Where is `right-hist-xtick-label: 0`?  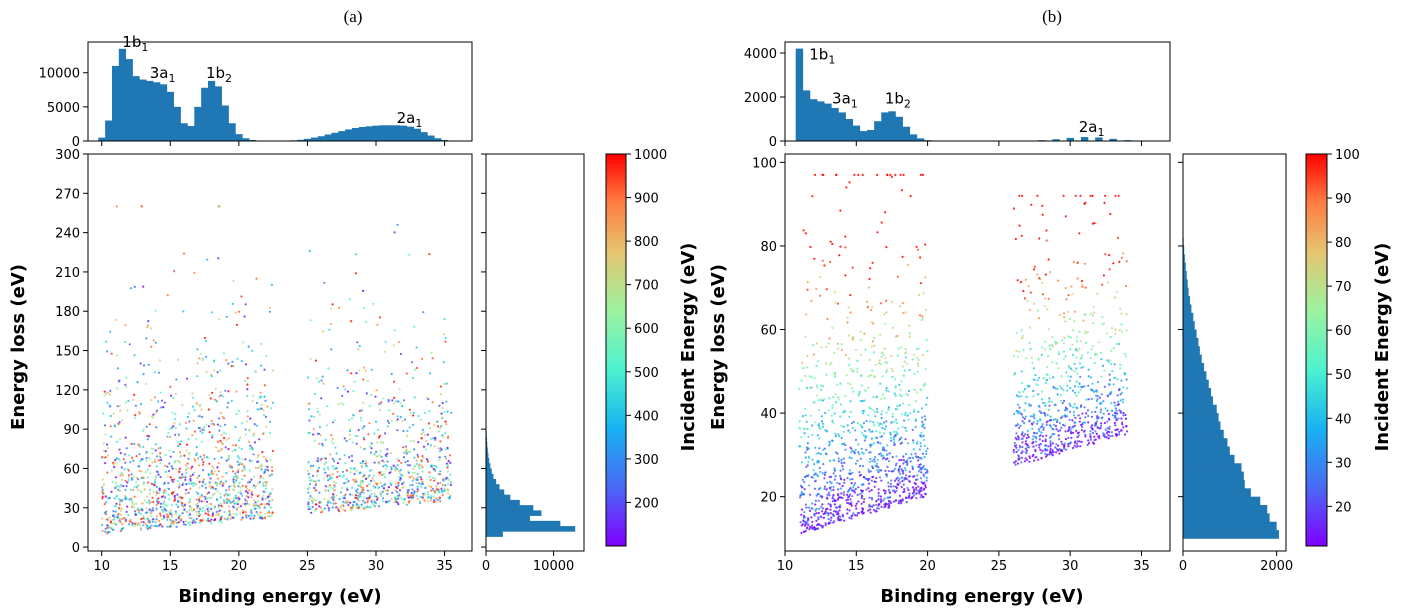 right-hist-xtick-label: 0 is located at coordinates (486, 566).